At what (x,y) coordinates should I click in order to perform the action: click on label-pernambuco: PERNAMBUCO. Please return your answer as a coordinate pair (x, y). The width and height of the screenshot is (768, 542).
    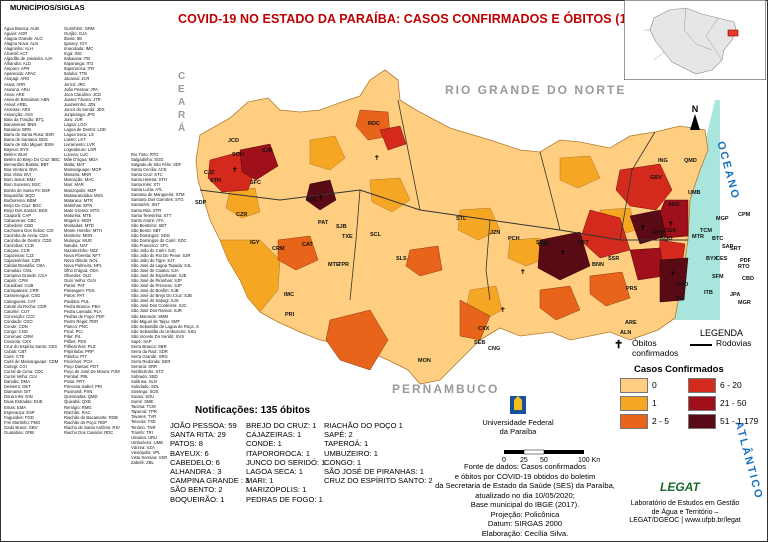
    Looking at the image, I should click on (446, 389).